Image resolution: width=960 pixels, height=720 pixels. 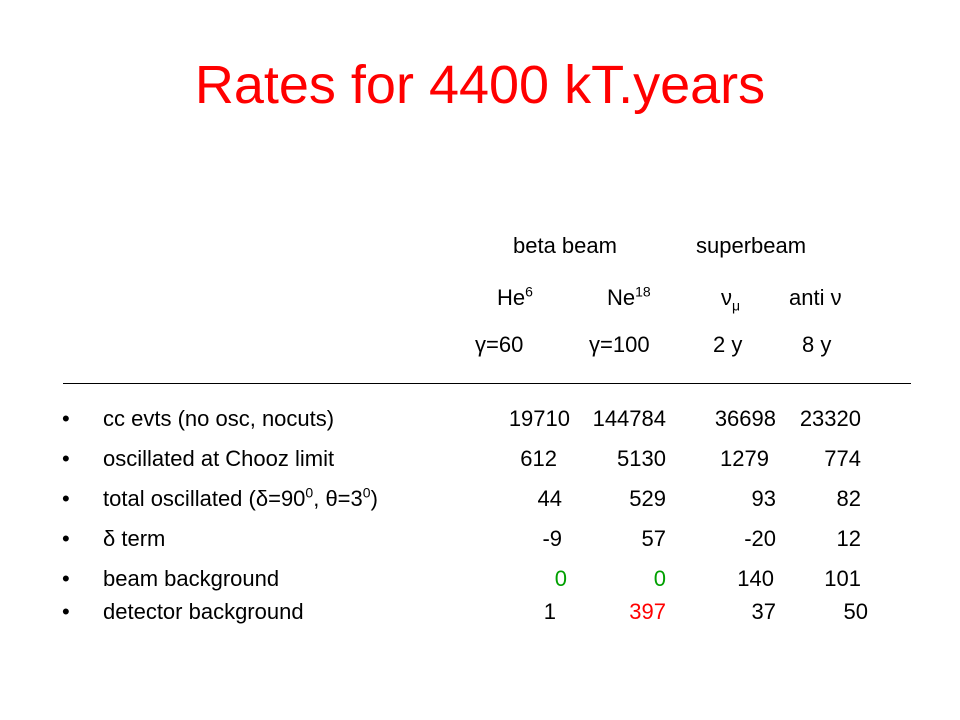 I want to click on header-nu-mu: νμ, so click(x=731, y=299).